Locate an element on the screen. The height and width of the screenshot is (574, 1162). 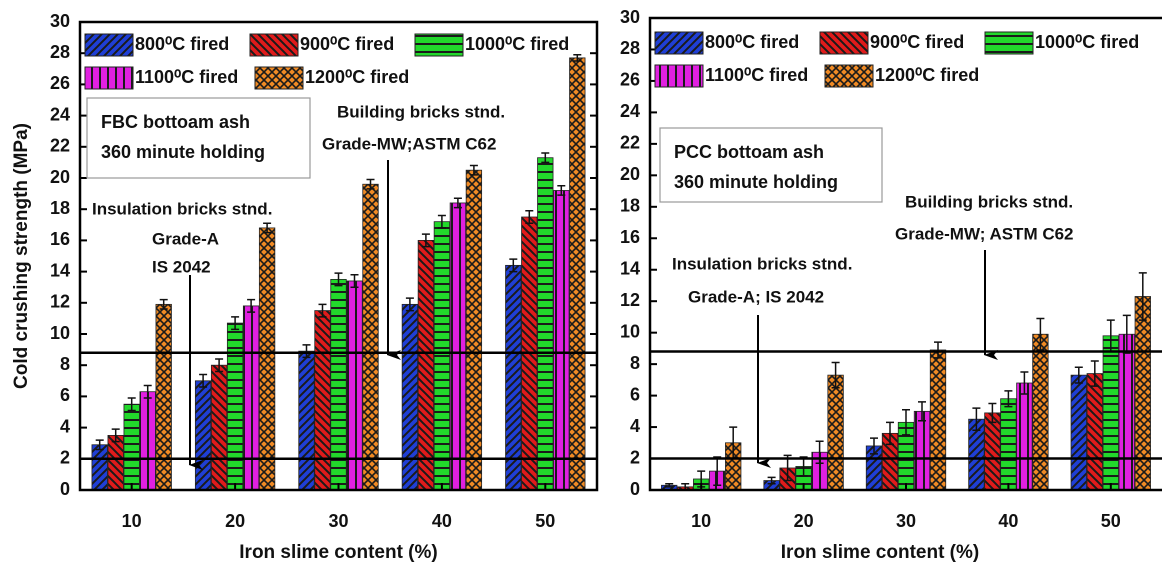
y-tick-label: 10 is located at coordinates (60, 333).